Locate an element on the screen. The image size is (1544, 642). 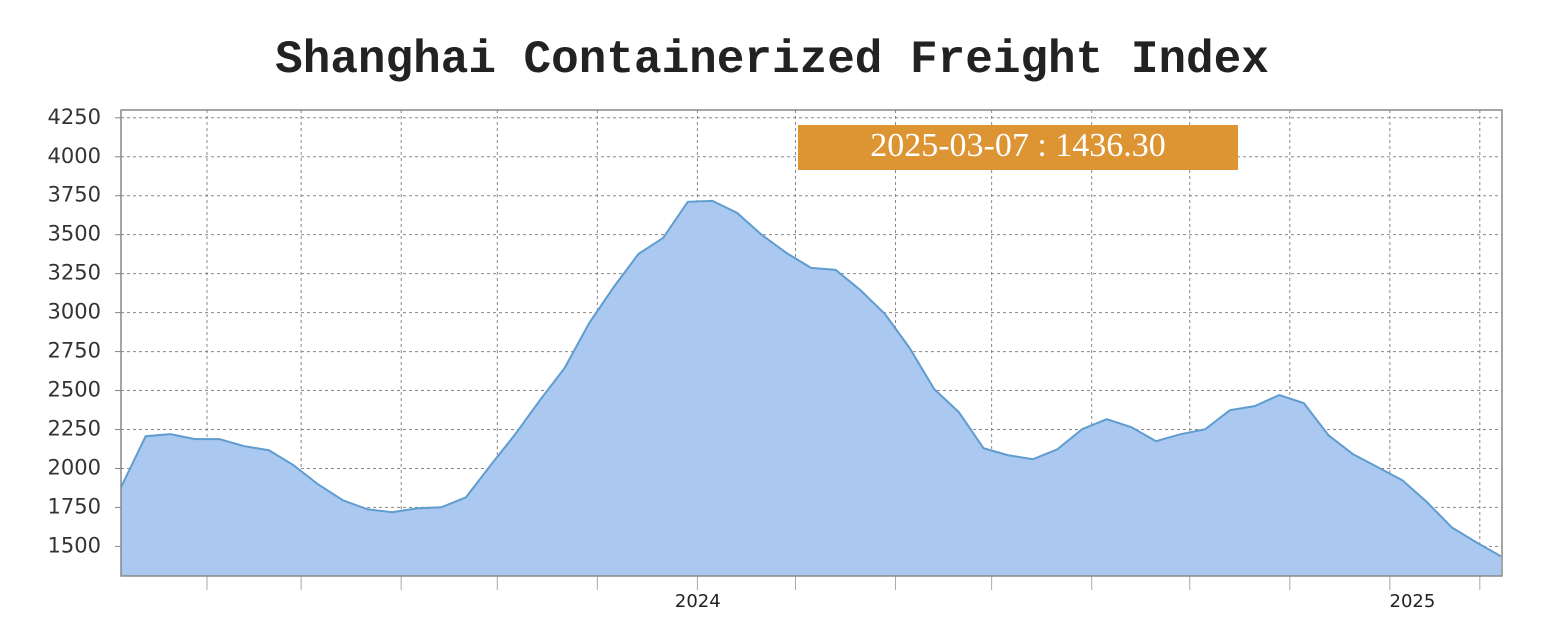
y-tick-label: 2750 is located at coordinates (74, 351).